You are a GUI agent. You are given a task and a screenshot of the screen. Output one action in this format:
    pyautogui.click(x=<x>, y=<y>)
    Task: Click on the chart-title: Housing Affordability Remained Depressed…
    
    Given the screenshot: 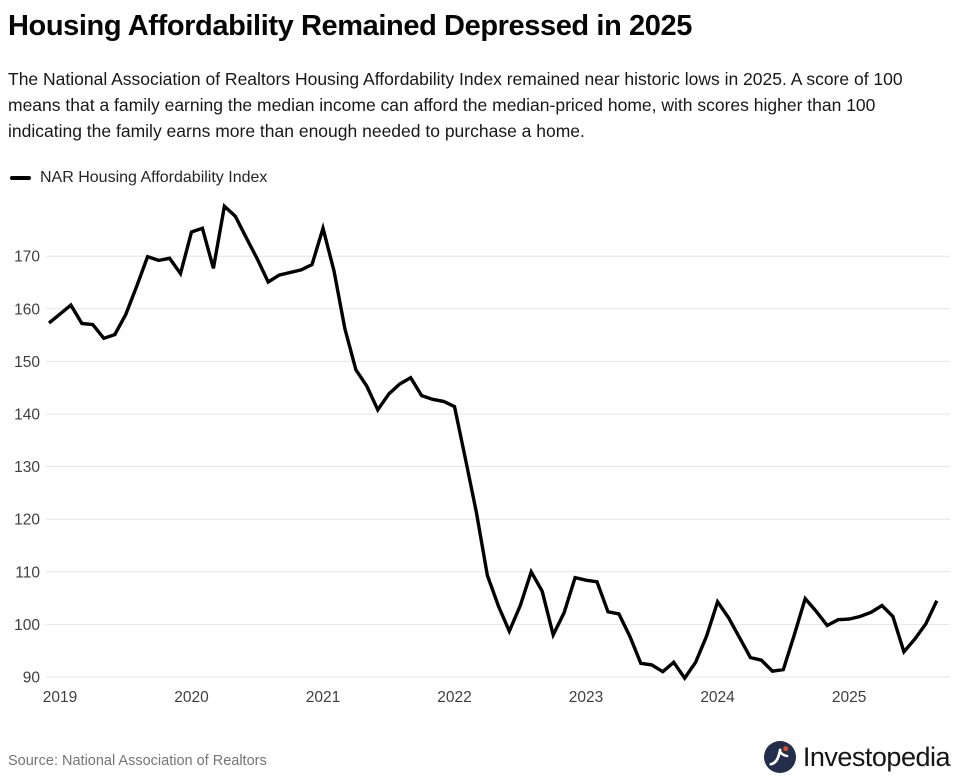 What is the action you would take?
    pyautogui.click(x=350, y=26)
    